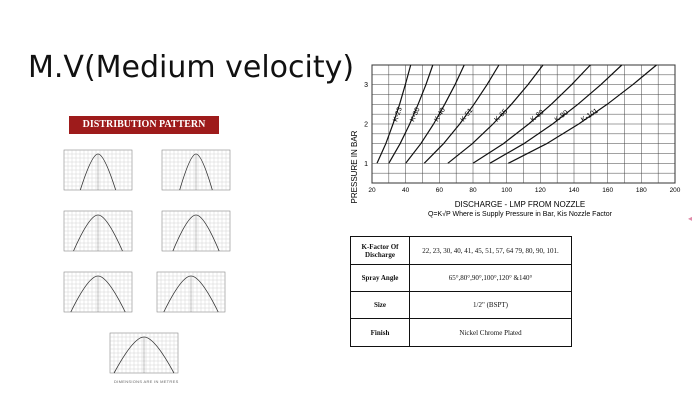  Describe the element at coordinates (146, 381) in the screenshot. I see `distribution-footer: DIMENSIONS ARE IN METRES` at that location.